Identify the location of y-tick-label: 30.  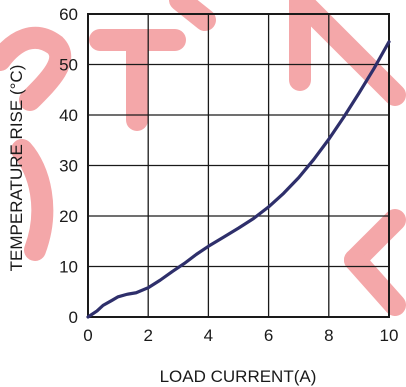
(68, 166).